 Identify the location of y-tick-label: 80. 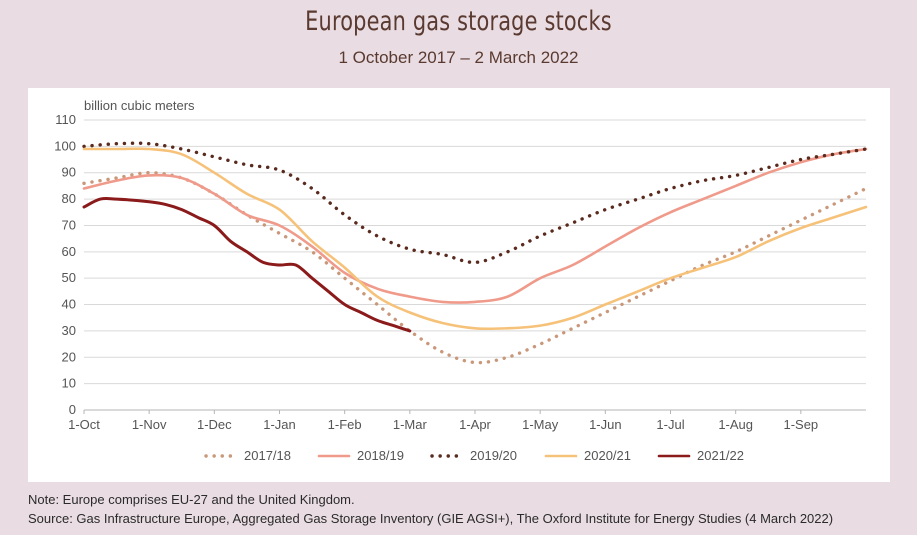
(69, 198).